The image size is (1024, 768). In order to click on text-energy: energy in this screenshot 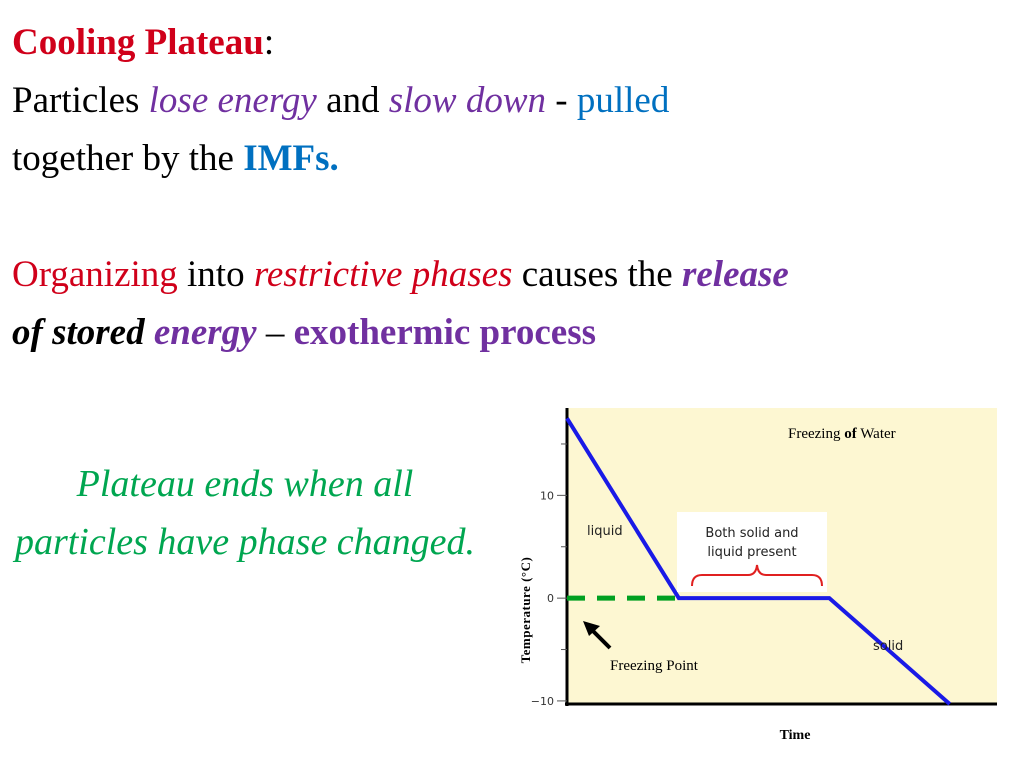, I will do `click(205, 332)`.